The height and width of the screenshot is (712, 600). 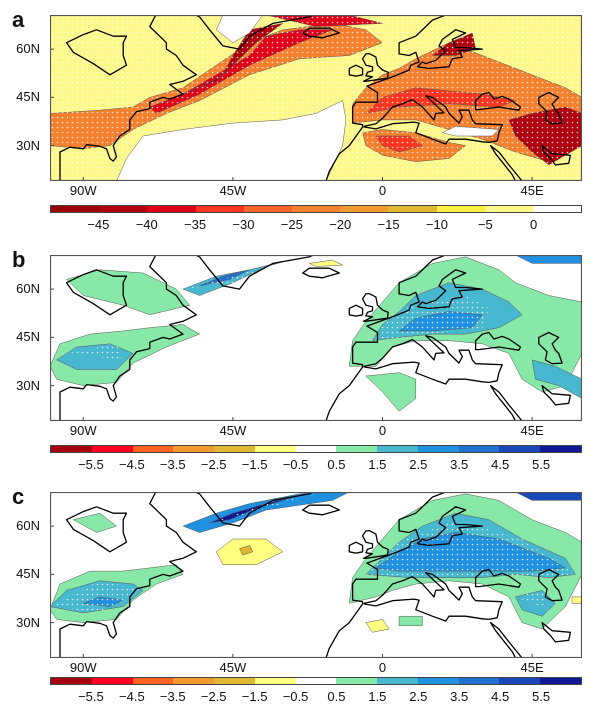 What do you see at coordinates (243, 224) in the screenshot?
I see `colorbar-tick-label: −30` at bounding box center [243, 224].